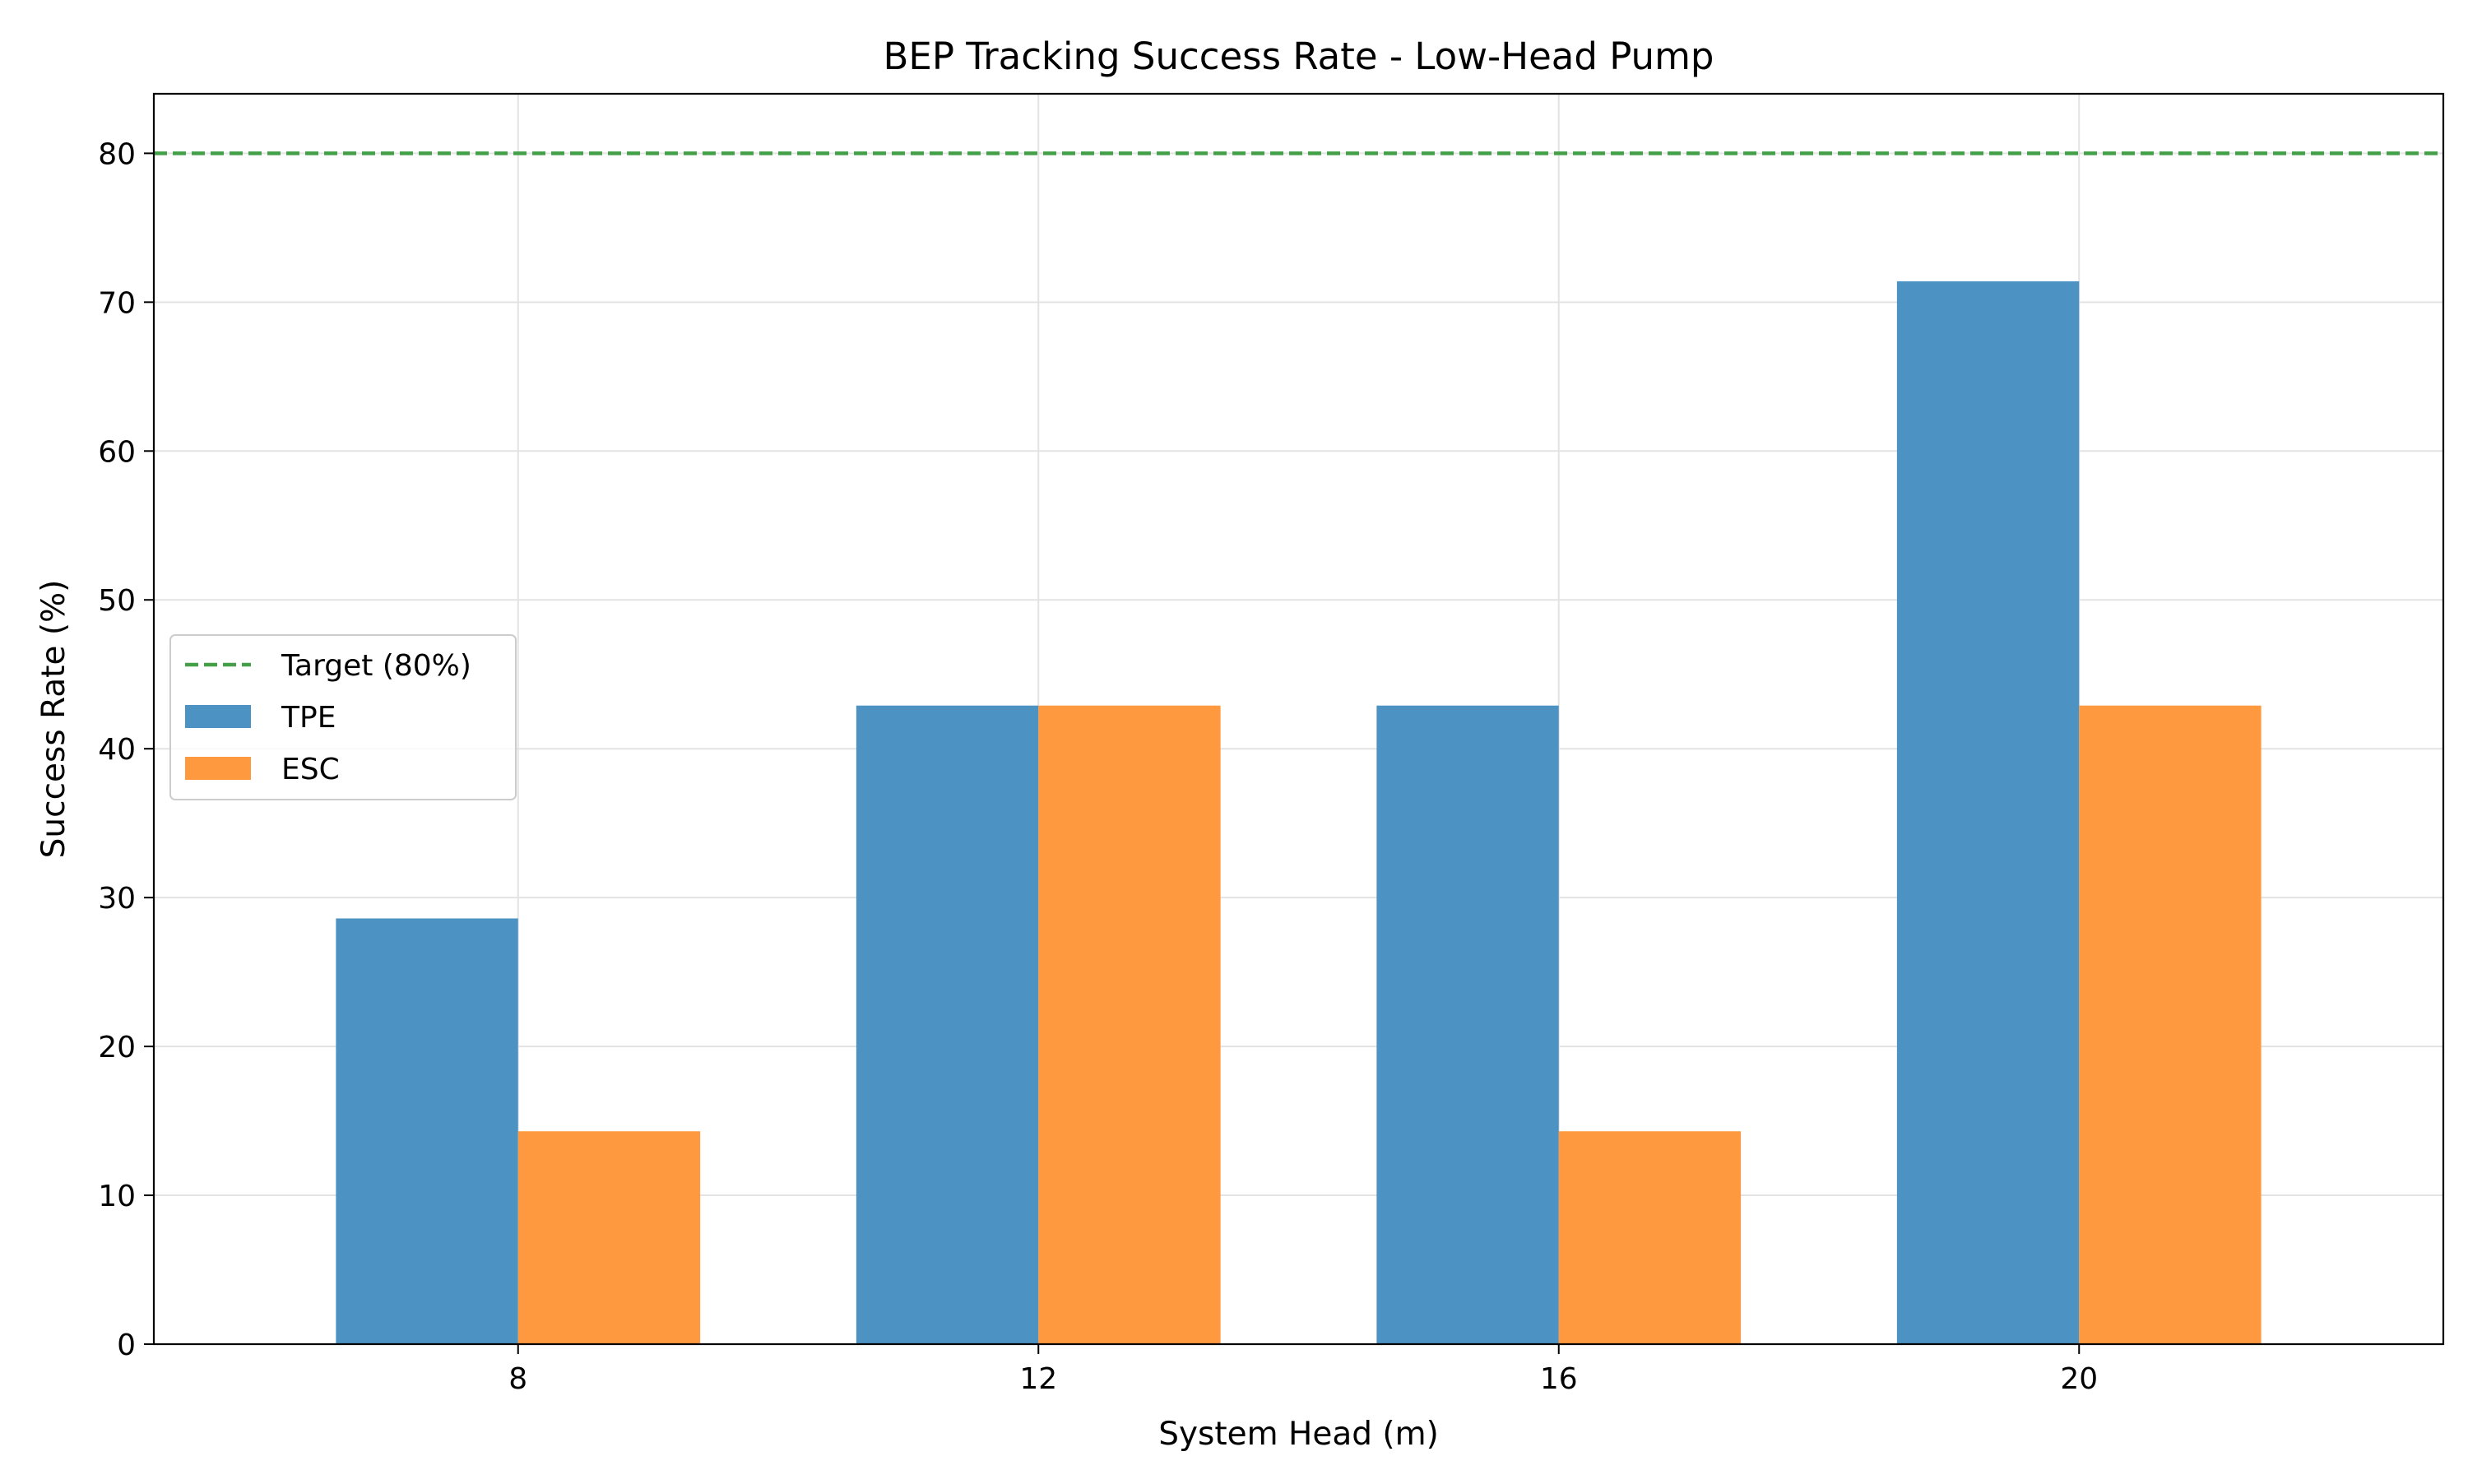 Image resolution: width=2468 pixels, height=1484 pixels. What do you see at coordinates (117, 899) in the screenshot?
I see `y-tick-label: 30` at bounding box center [117, 899].